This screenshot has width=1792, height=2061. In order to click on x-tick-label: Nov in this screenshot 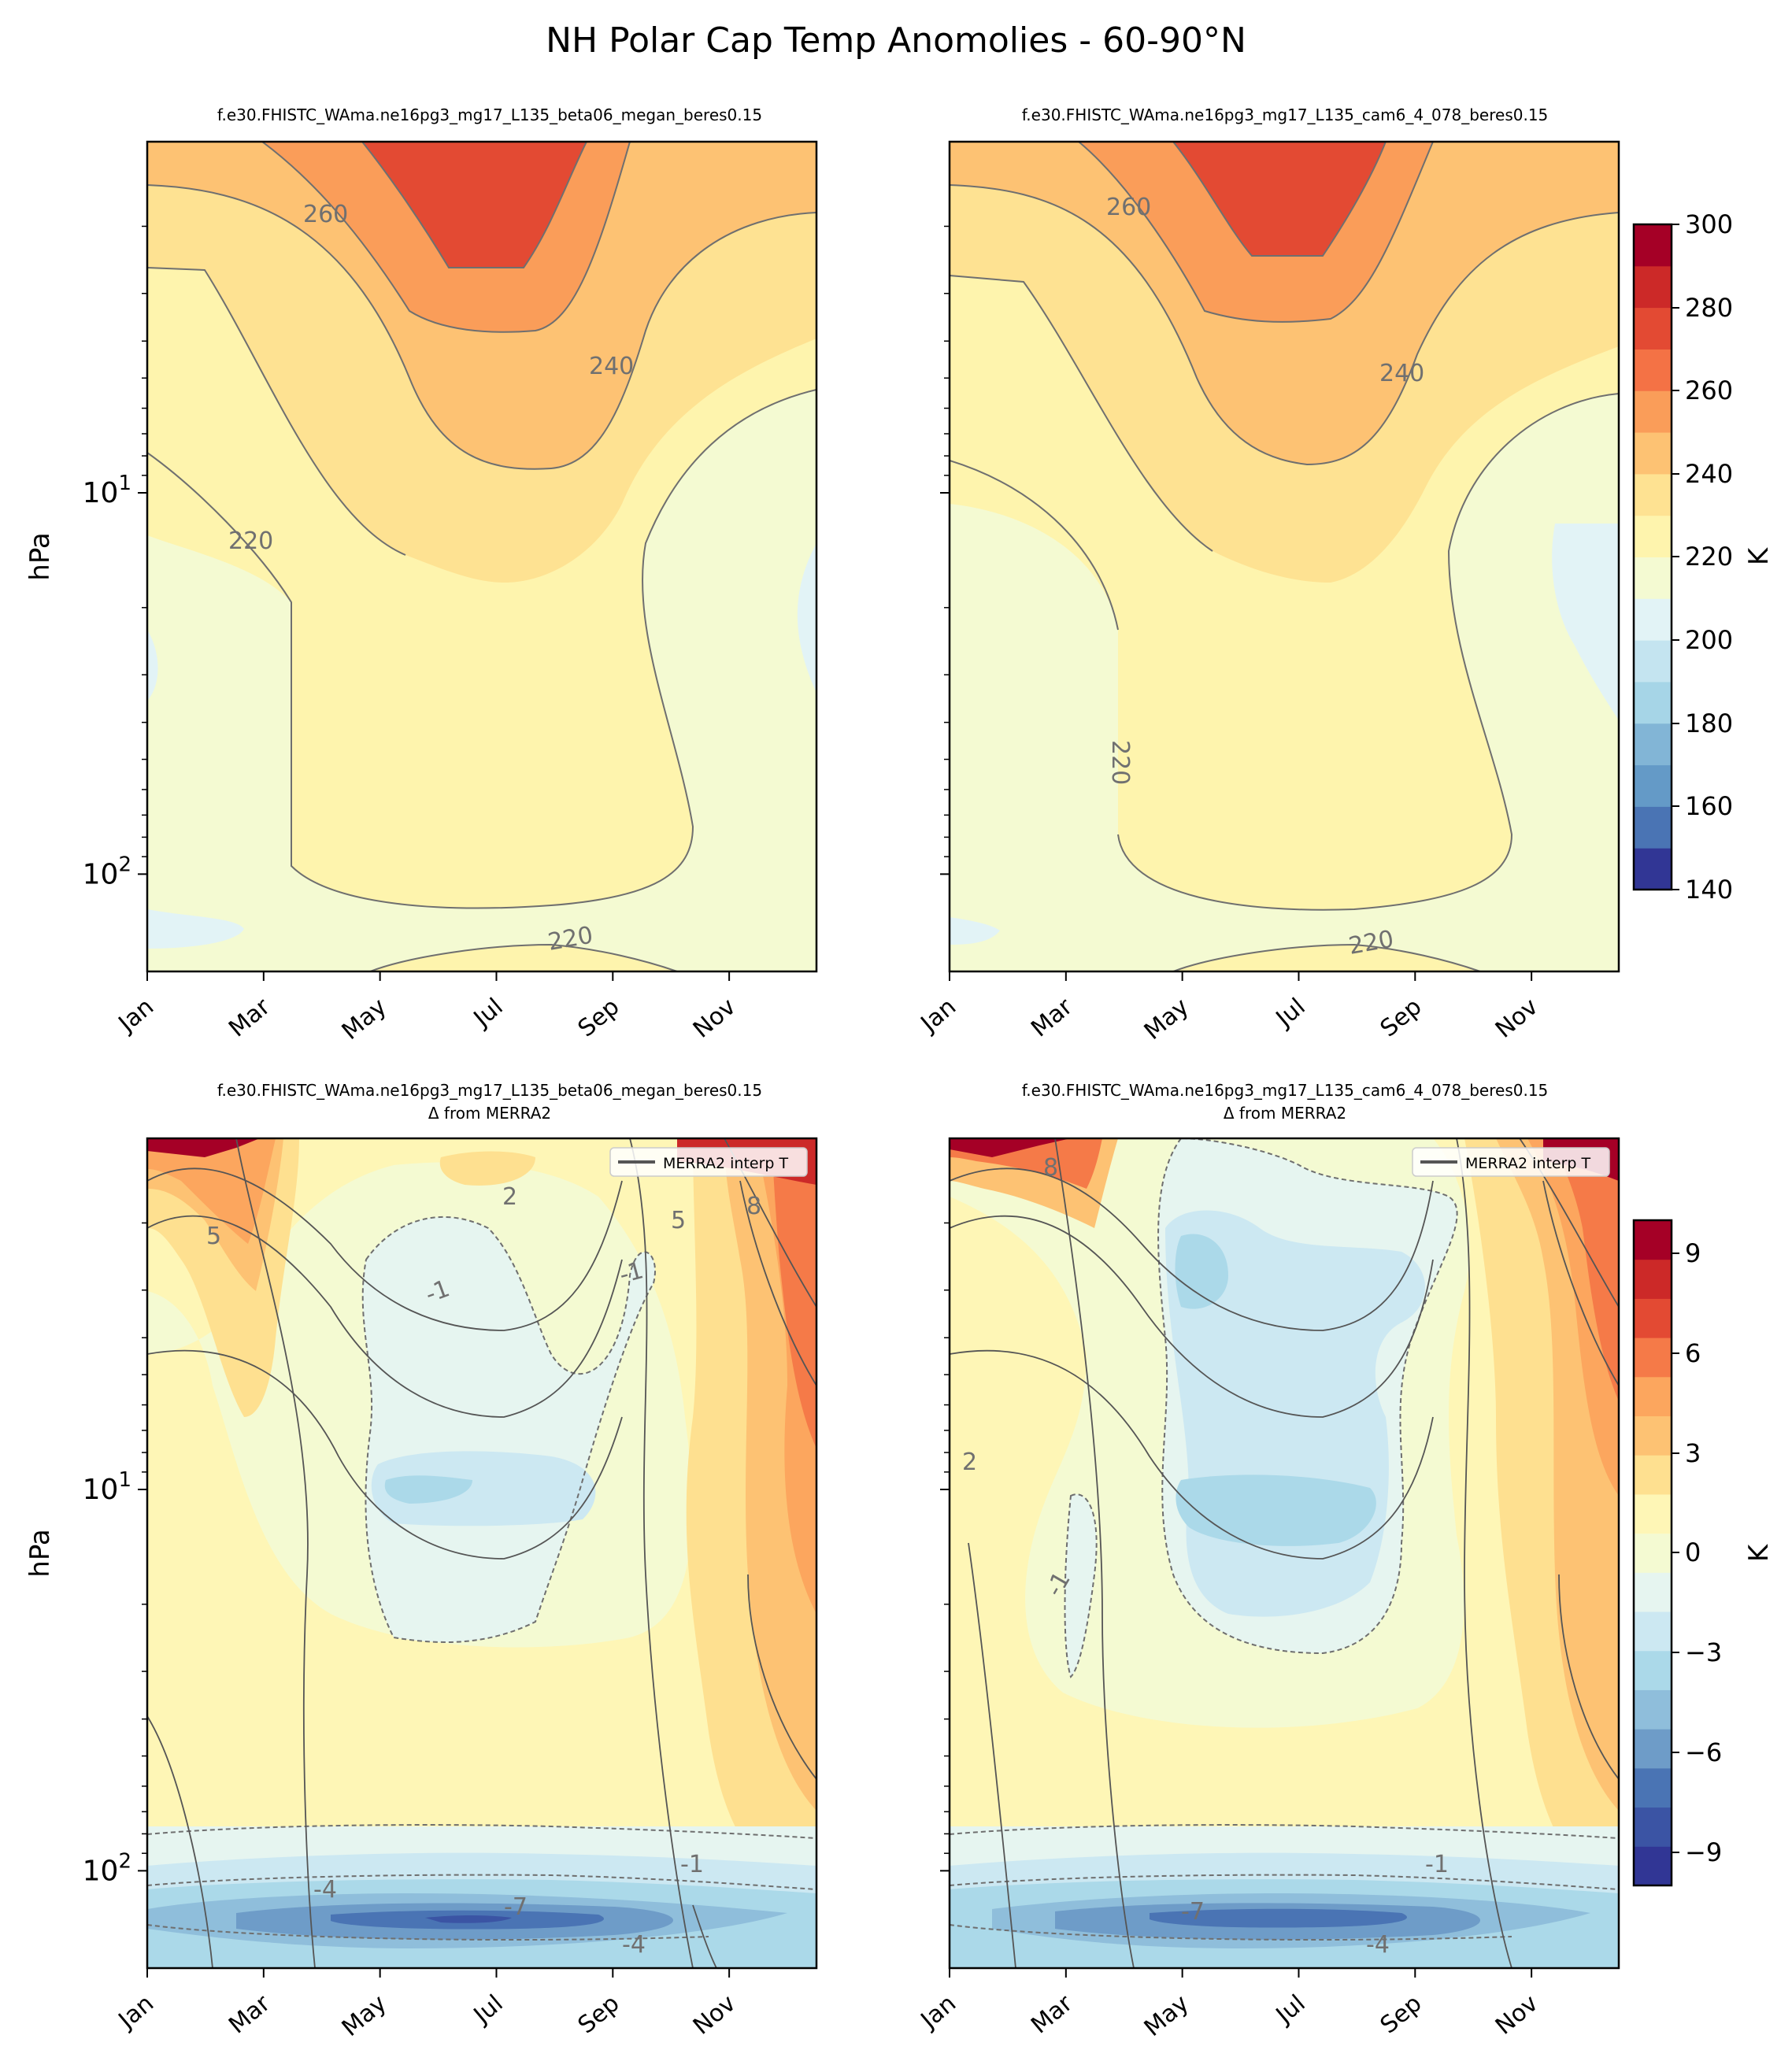, I will do `click(1516, 1018)`.